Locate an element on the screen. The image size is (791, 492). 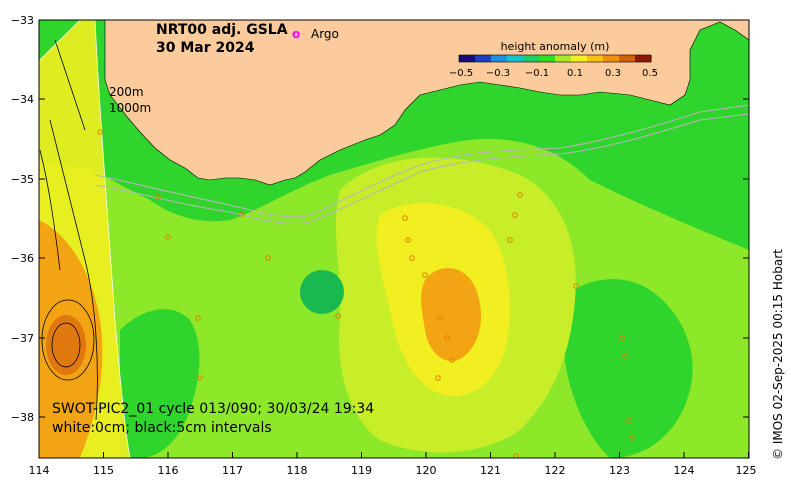
imos-credit: © IMOS 02-Sep-2025 00:15 Hobart is located at coordinates (778, 354).